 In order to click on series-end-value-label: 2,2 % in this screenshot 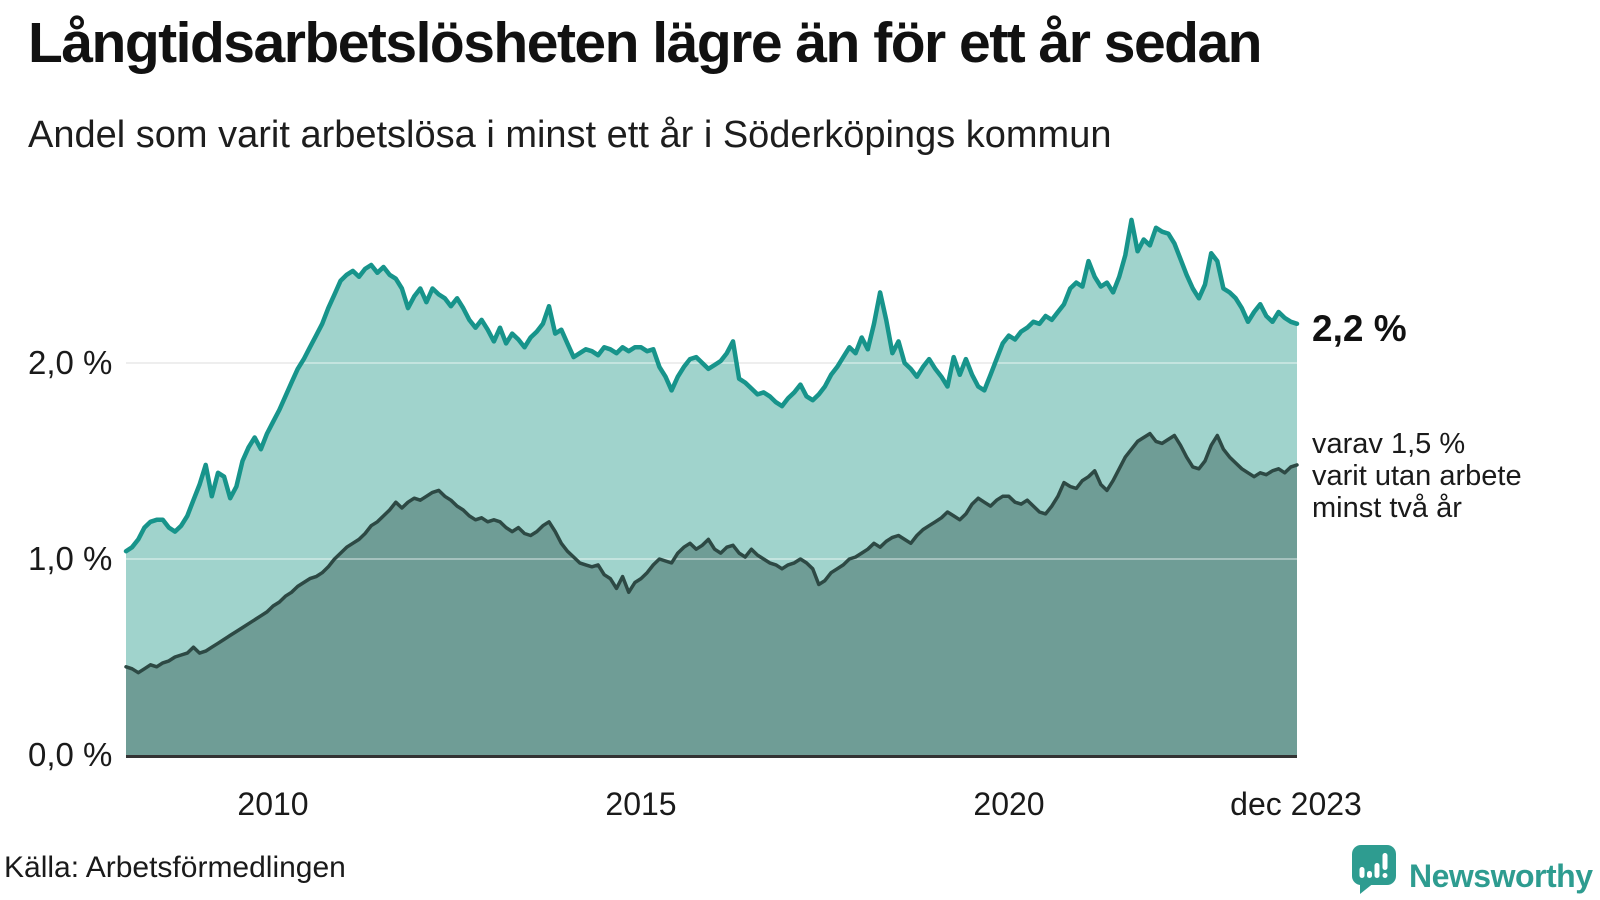, I will do `click(1359, 328)`.